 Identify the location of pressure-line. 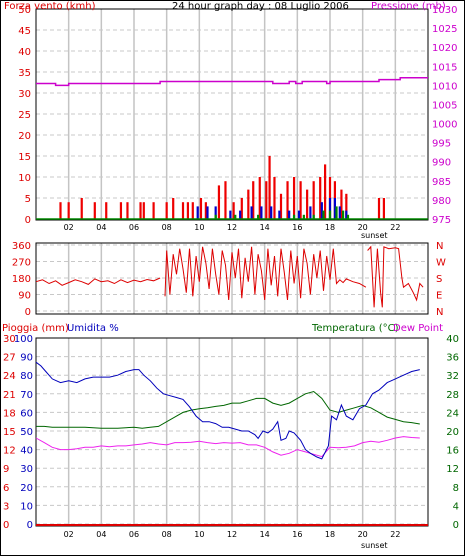
(232, 81).